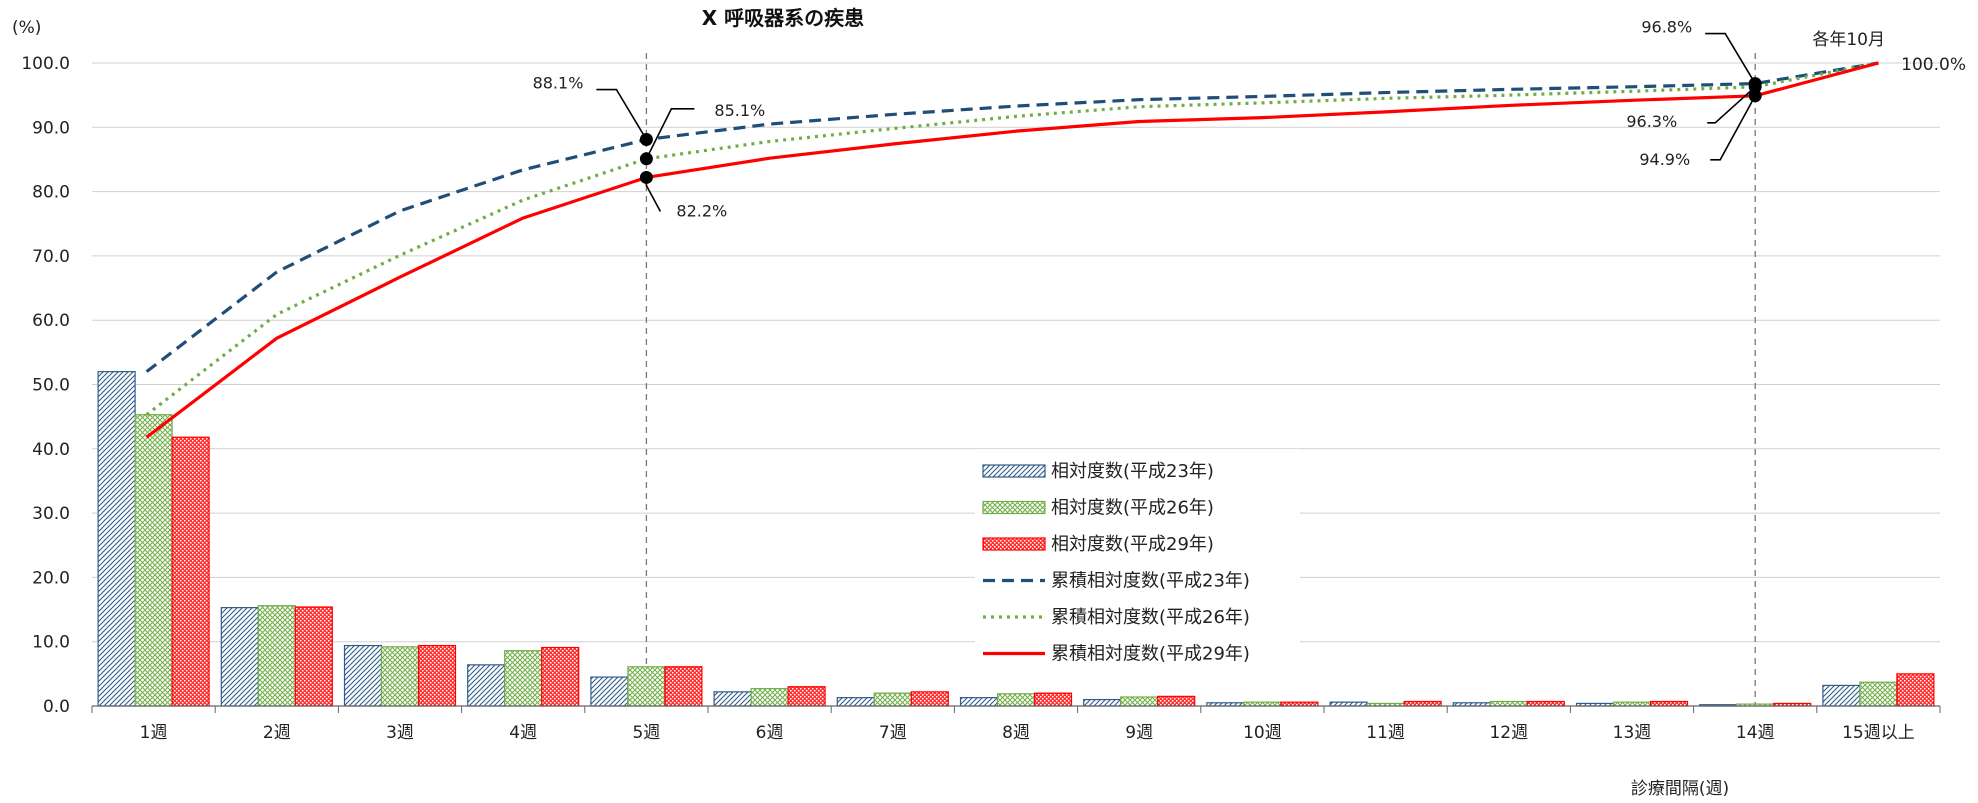 Image resolution: width=1978 pixels, height=803 pixels. I want to click on x-tick-label: 13週, so click(1632, 733).